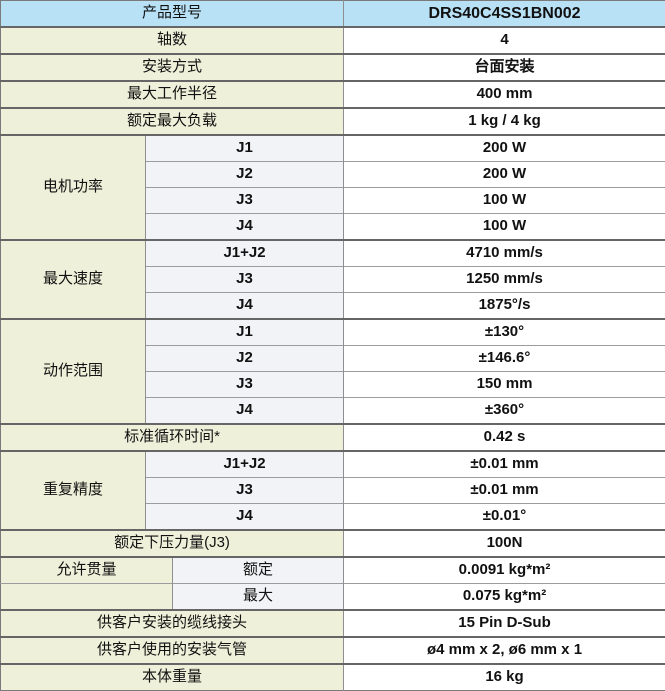 The height and width of the screenshot is (691, 665). Describe the element at coordinates (504, 623) in the screenshot. I see `spec-value: 15 Pin D-Sub` at that location.